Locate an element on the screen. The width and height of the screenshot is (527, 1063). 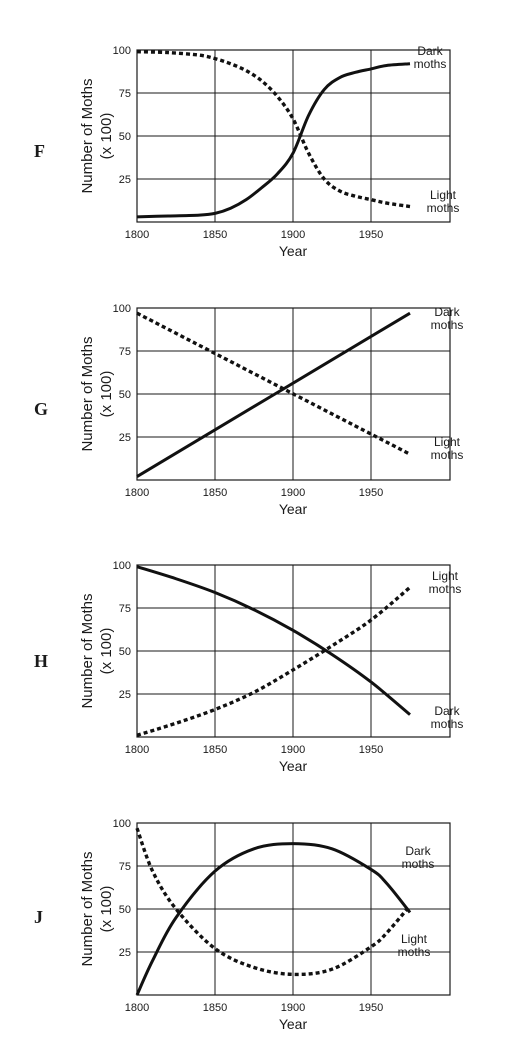
option-letter: H is located at coordinates (41, 661).